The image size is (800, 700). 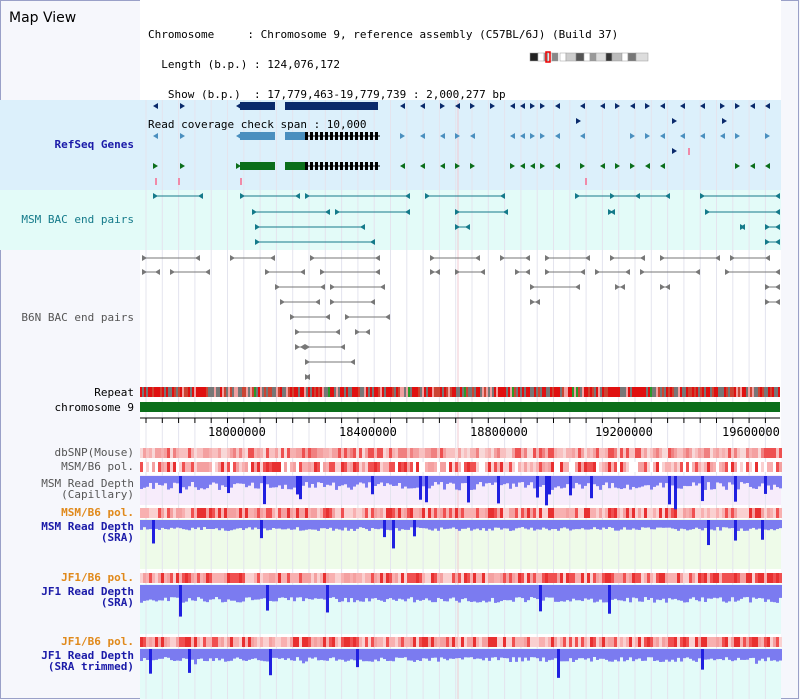 I want to click on snp-tick, so click(x=586, y=181).